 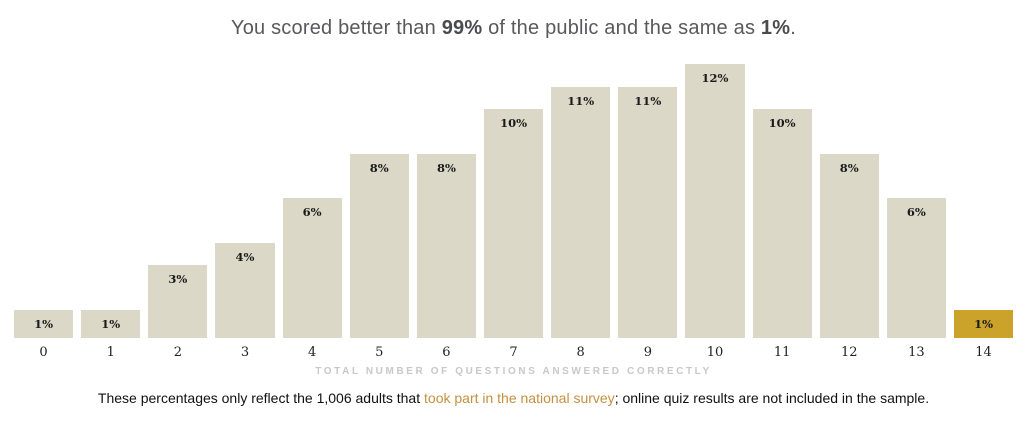 I want to click on x-tick-label: 6, so click(x=446, y=352).